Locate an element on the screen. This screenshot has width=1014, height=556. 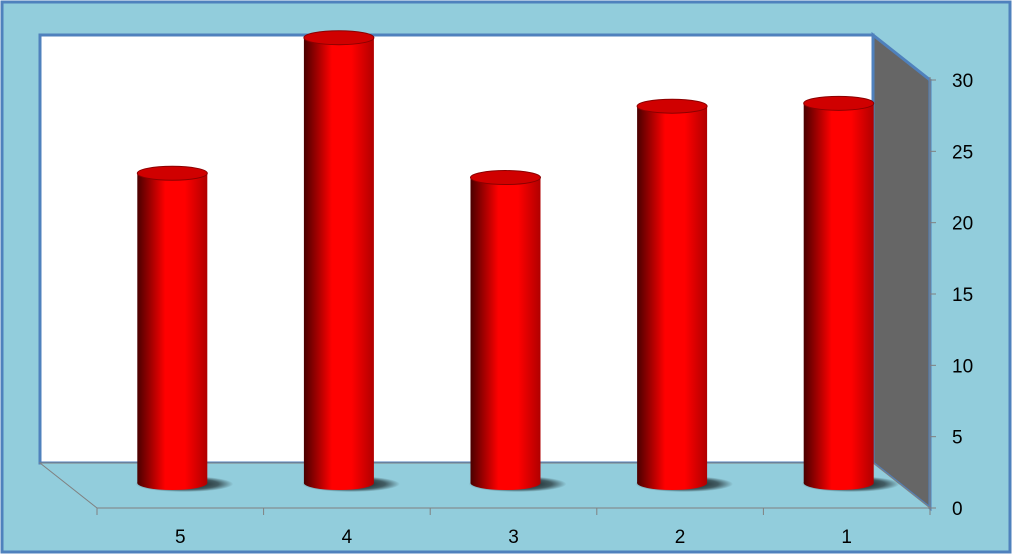
y-tick-label: 10 is located at coordinates (962, 366).